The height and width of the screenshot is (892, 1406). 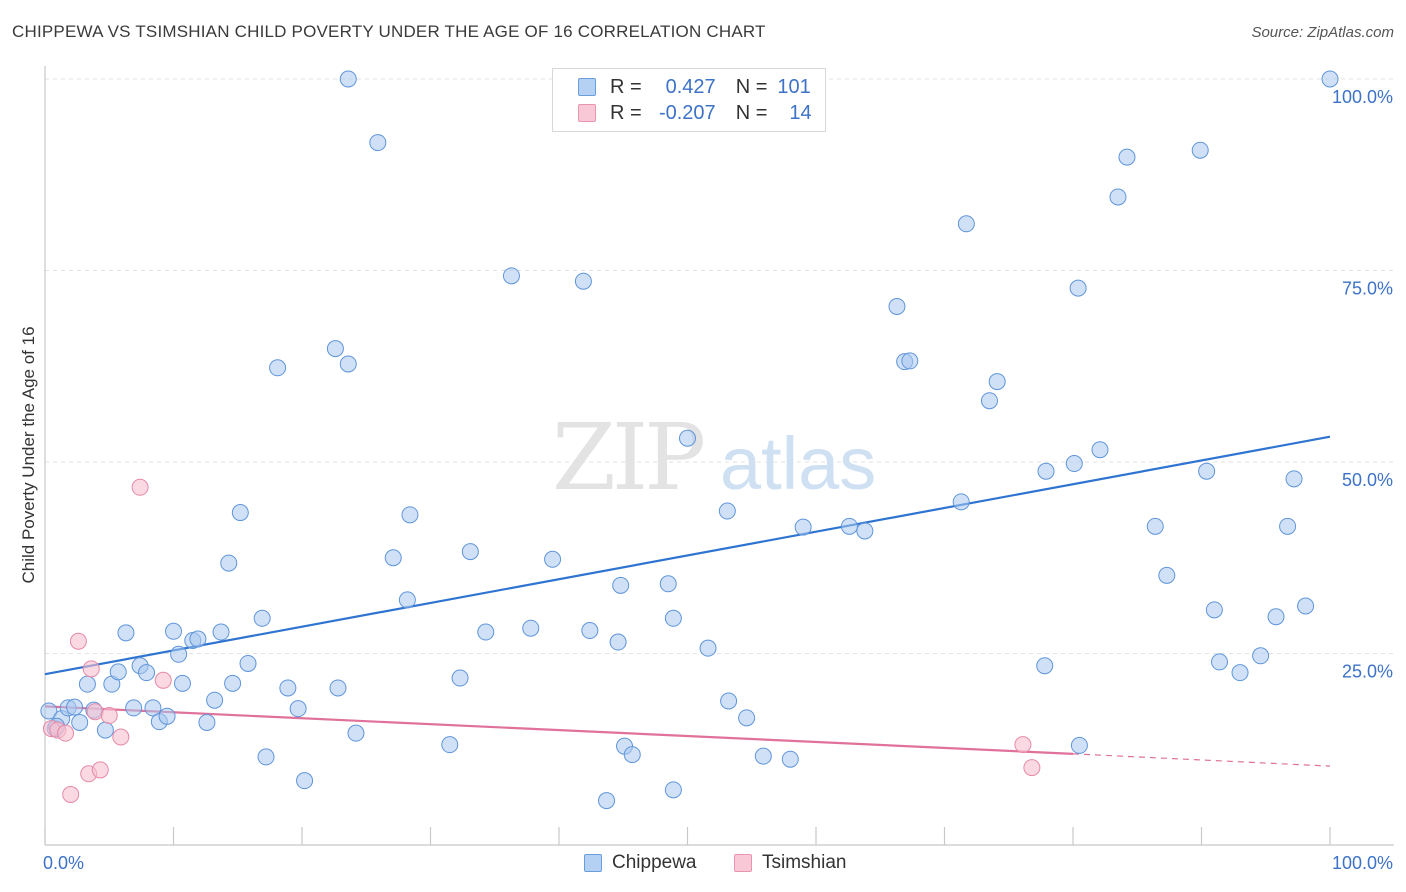 What do you see at coordinates (28, 454) in the screenshot?
I see `y-axis-label: Child Poverty Under the Age of 16` at bounding box center [28, 454].